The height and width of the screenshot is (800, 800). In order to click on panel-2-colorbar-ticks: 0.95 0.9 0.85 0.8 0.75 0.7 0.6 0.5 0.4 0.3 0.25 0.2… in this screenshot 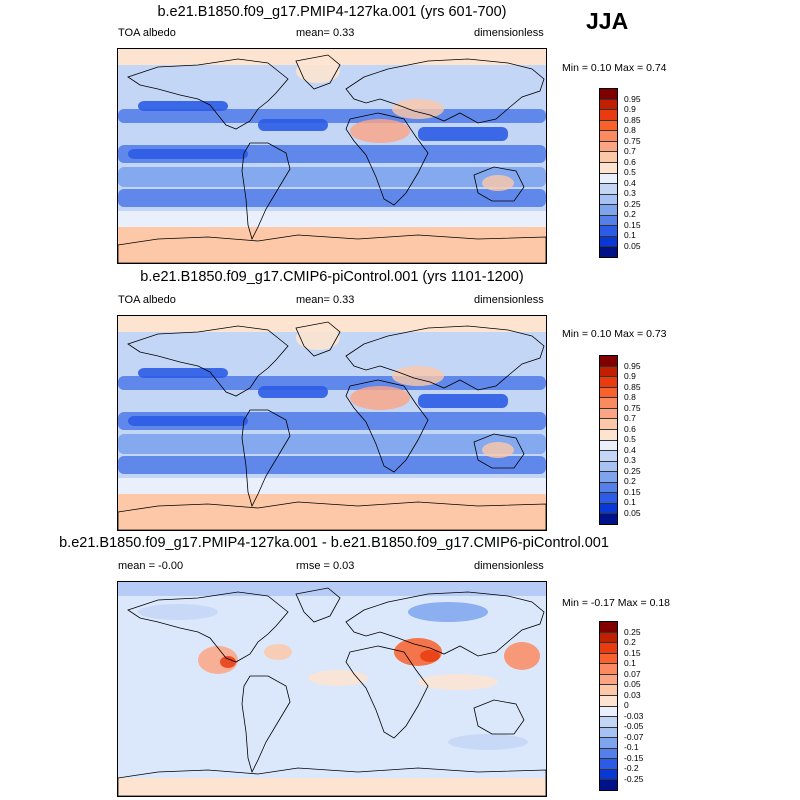, I will do `click(644, 440)`.